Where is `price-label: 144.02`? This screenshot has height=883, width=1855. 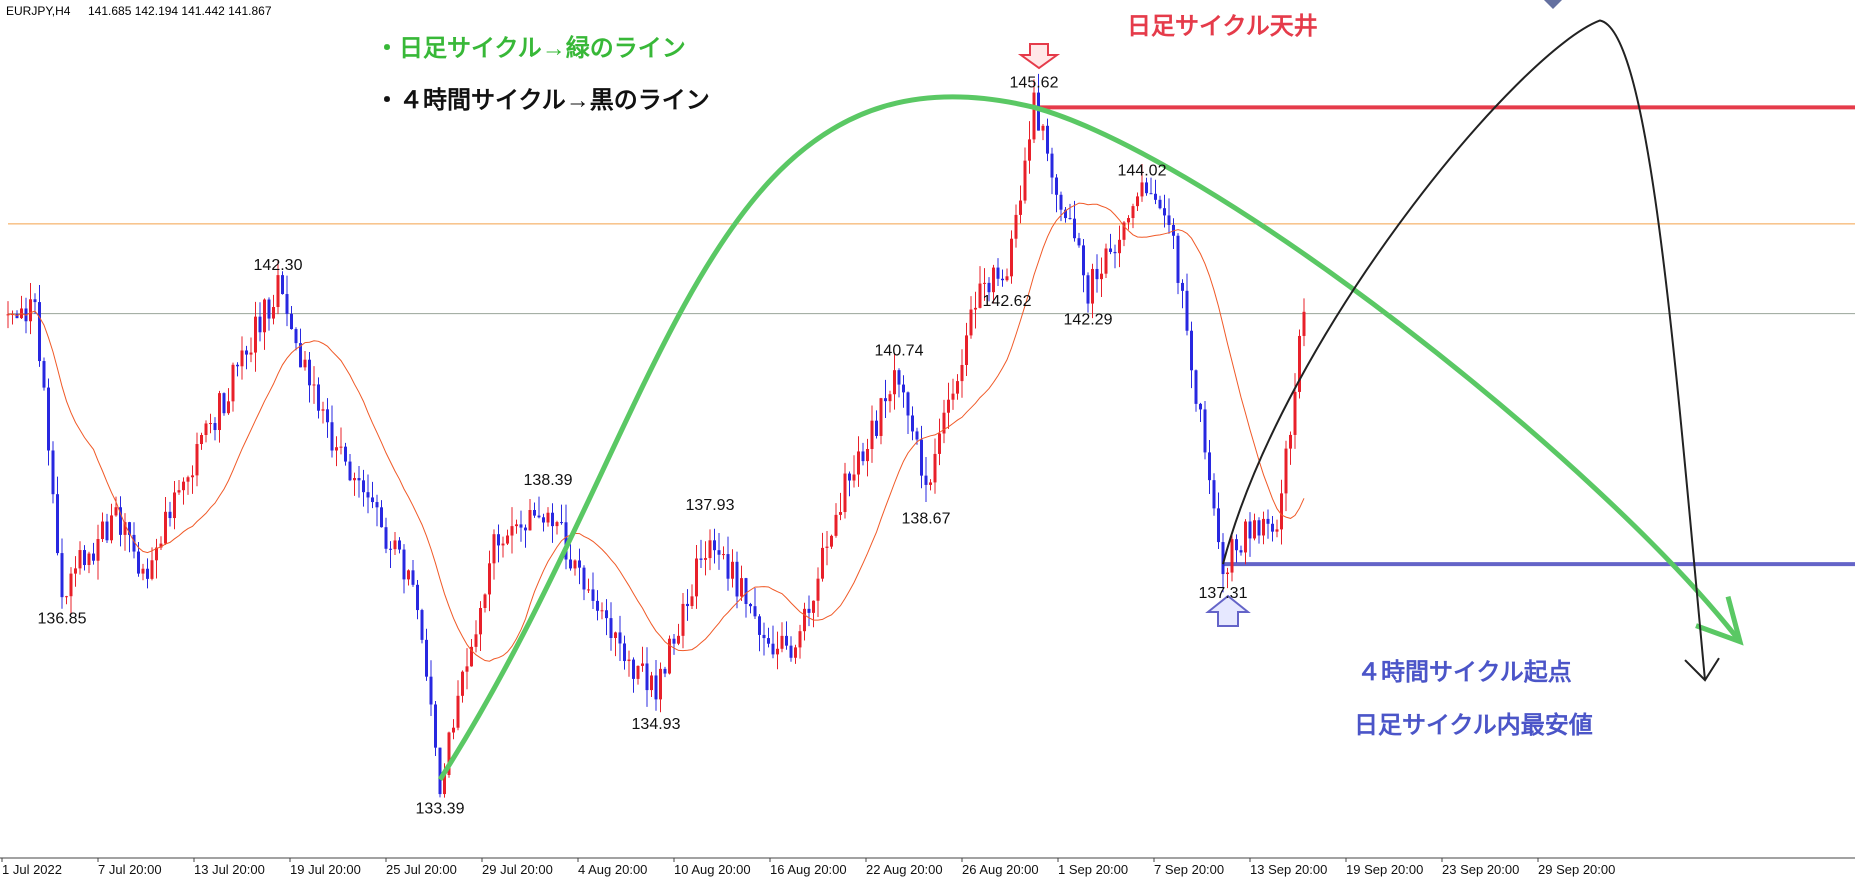 price-label: 144.02 is located at coordinates (1142, 170).